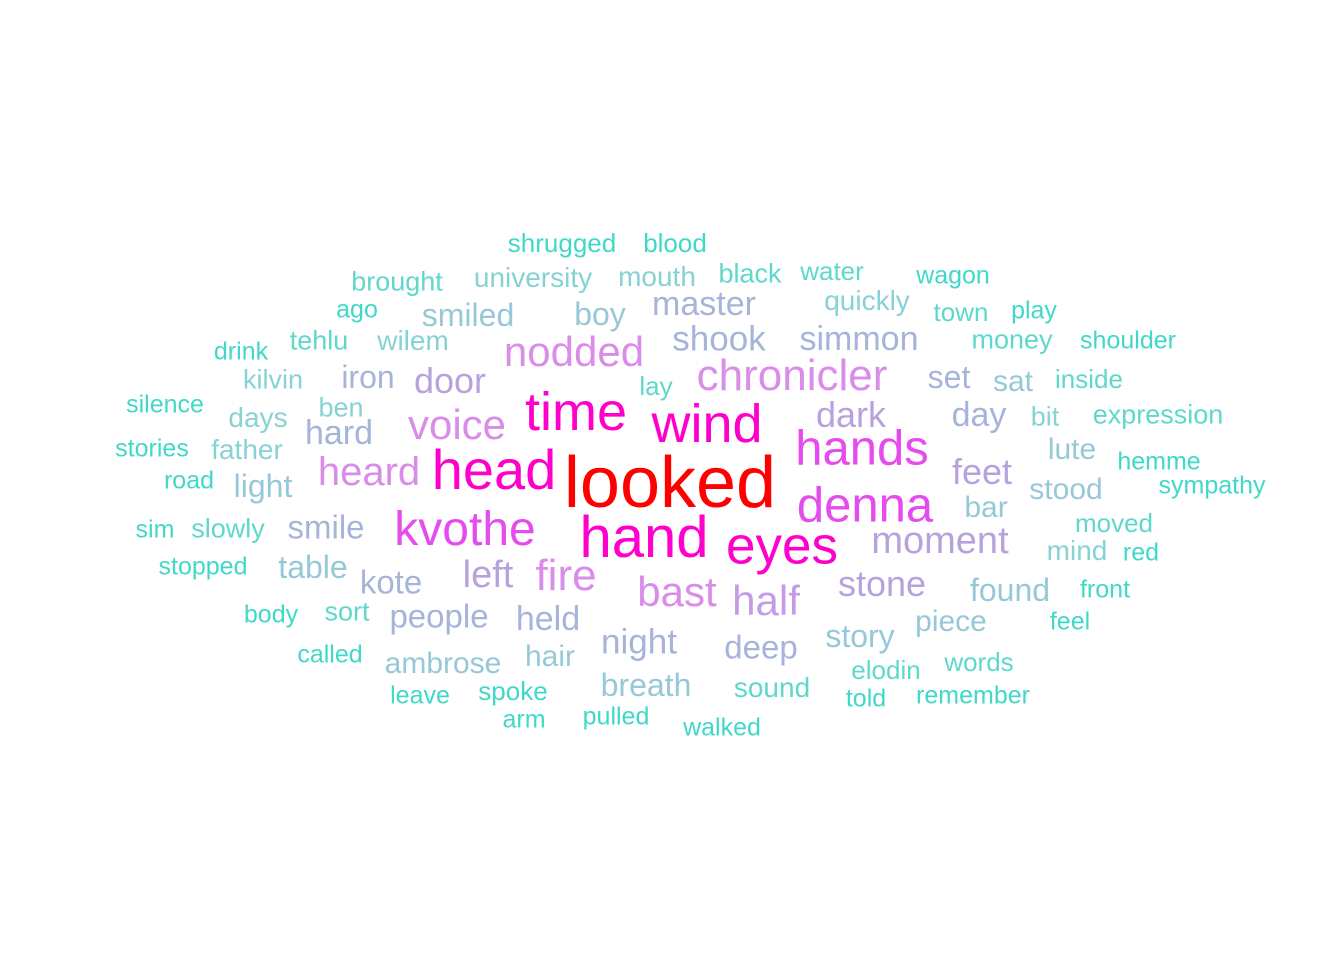 Image resolution: width=1344 pixels, height=960 pixels. Describe the element at coordinates (951, 621) in the screenshot. I see `word-piece: piece` at that location.